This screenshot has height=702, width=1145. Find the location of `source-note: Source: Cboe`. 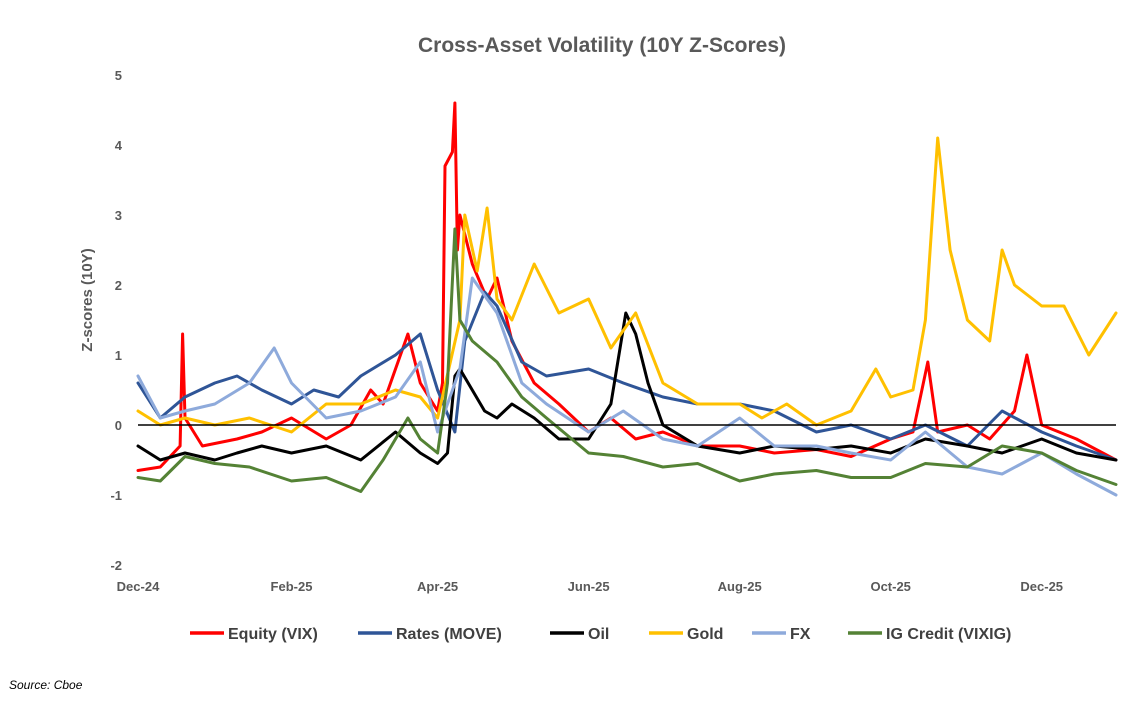

source-note: Source: Cboe is located at coordinates (46, 685).